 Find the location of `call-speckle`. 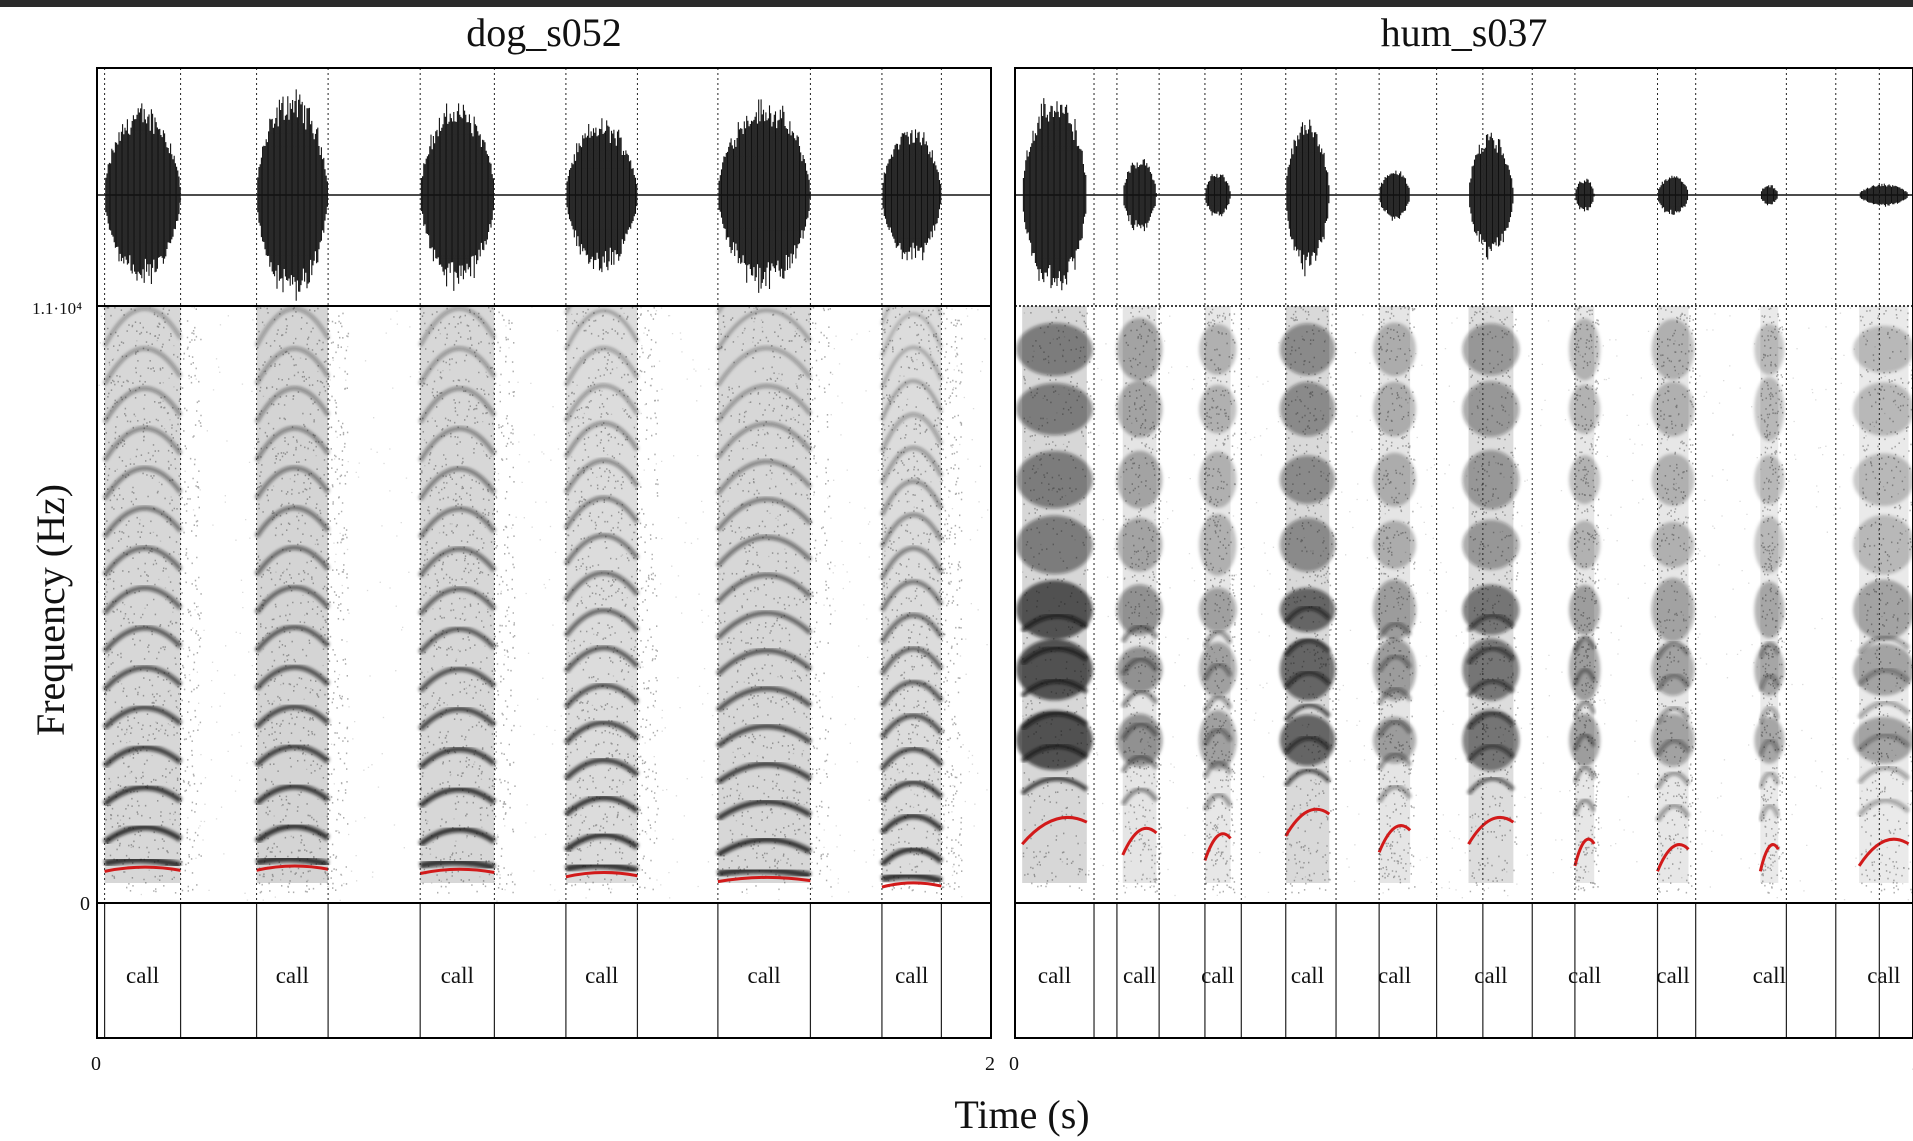

call-speckle is located at coordinates (612, 600).